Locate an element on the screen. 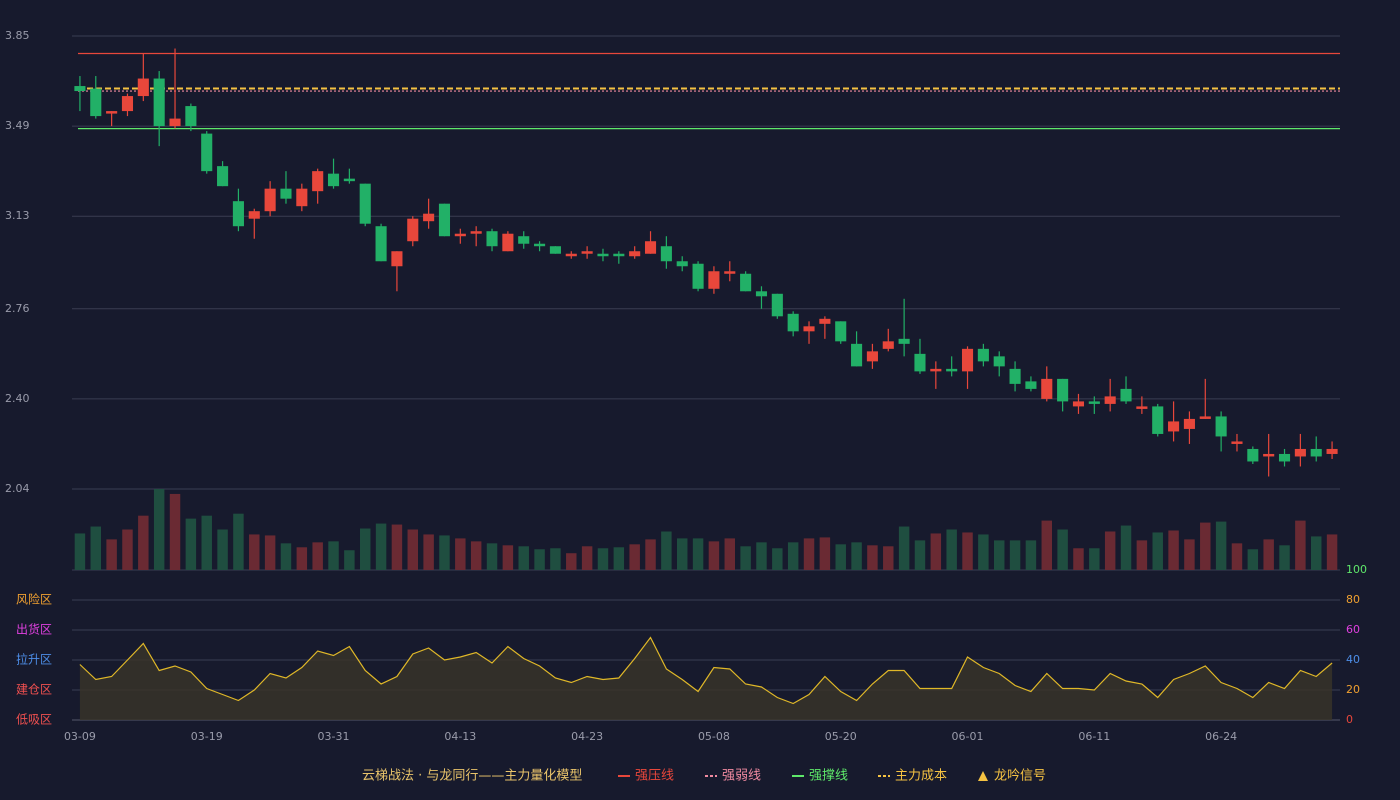 This screenshot has height=800, width=1400. y-tick-label: 2.76 is located at coordinates (17, 308).